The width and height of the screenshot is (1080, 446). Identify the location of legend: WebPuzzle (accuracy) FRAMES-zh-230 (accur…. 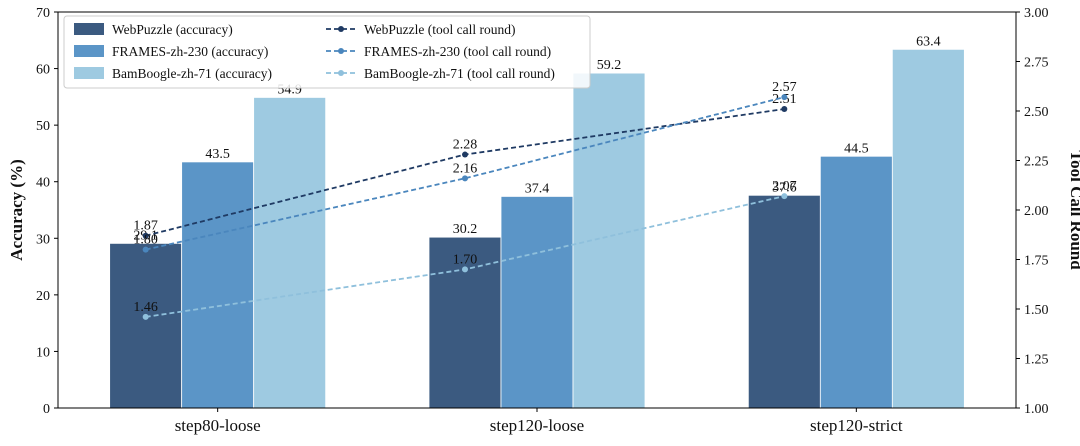
(327, 52).